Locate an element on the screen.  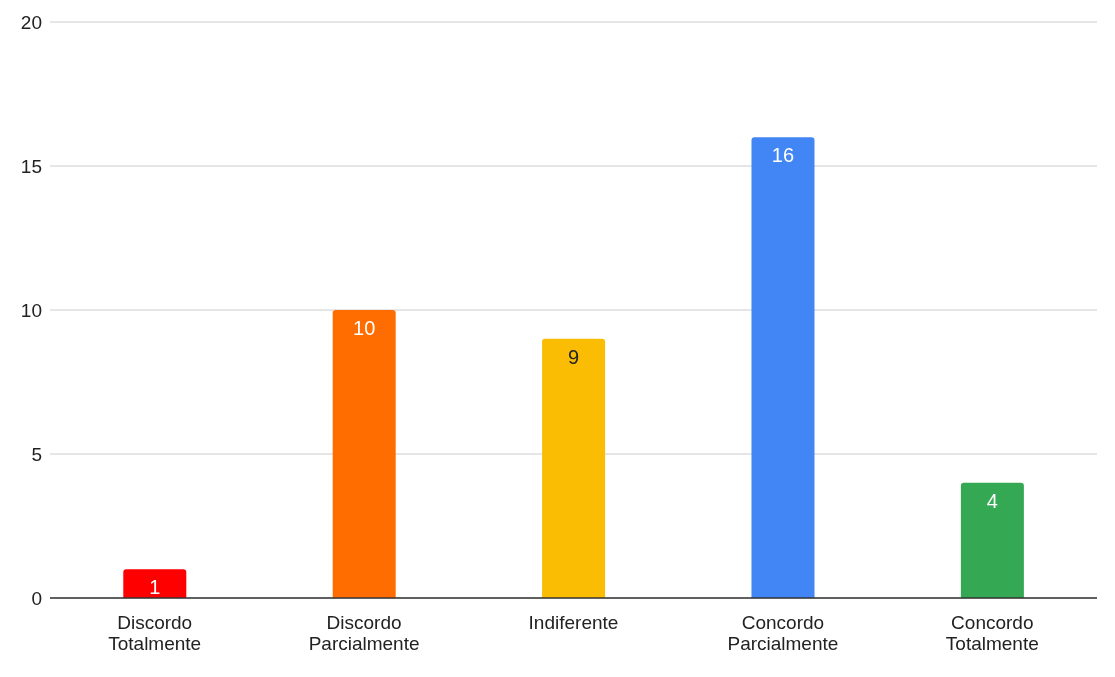
x-tick-label: Discordo Parcialmente is located at coordinates (364, 633).